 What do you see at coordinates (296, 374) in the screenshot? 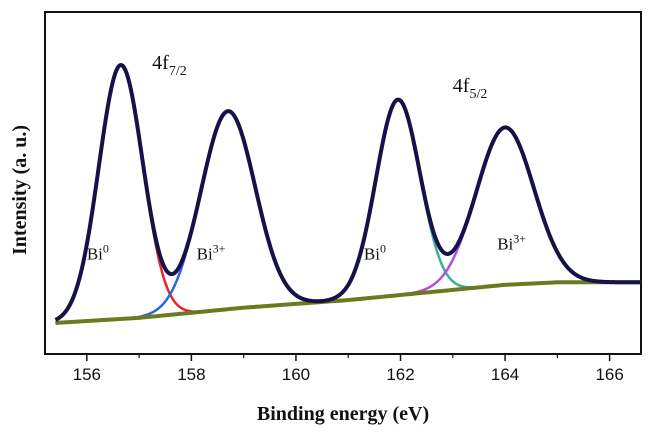
I see `x-tick-label: 160` at bounding box center [296, 374].